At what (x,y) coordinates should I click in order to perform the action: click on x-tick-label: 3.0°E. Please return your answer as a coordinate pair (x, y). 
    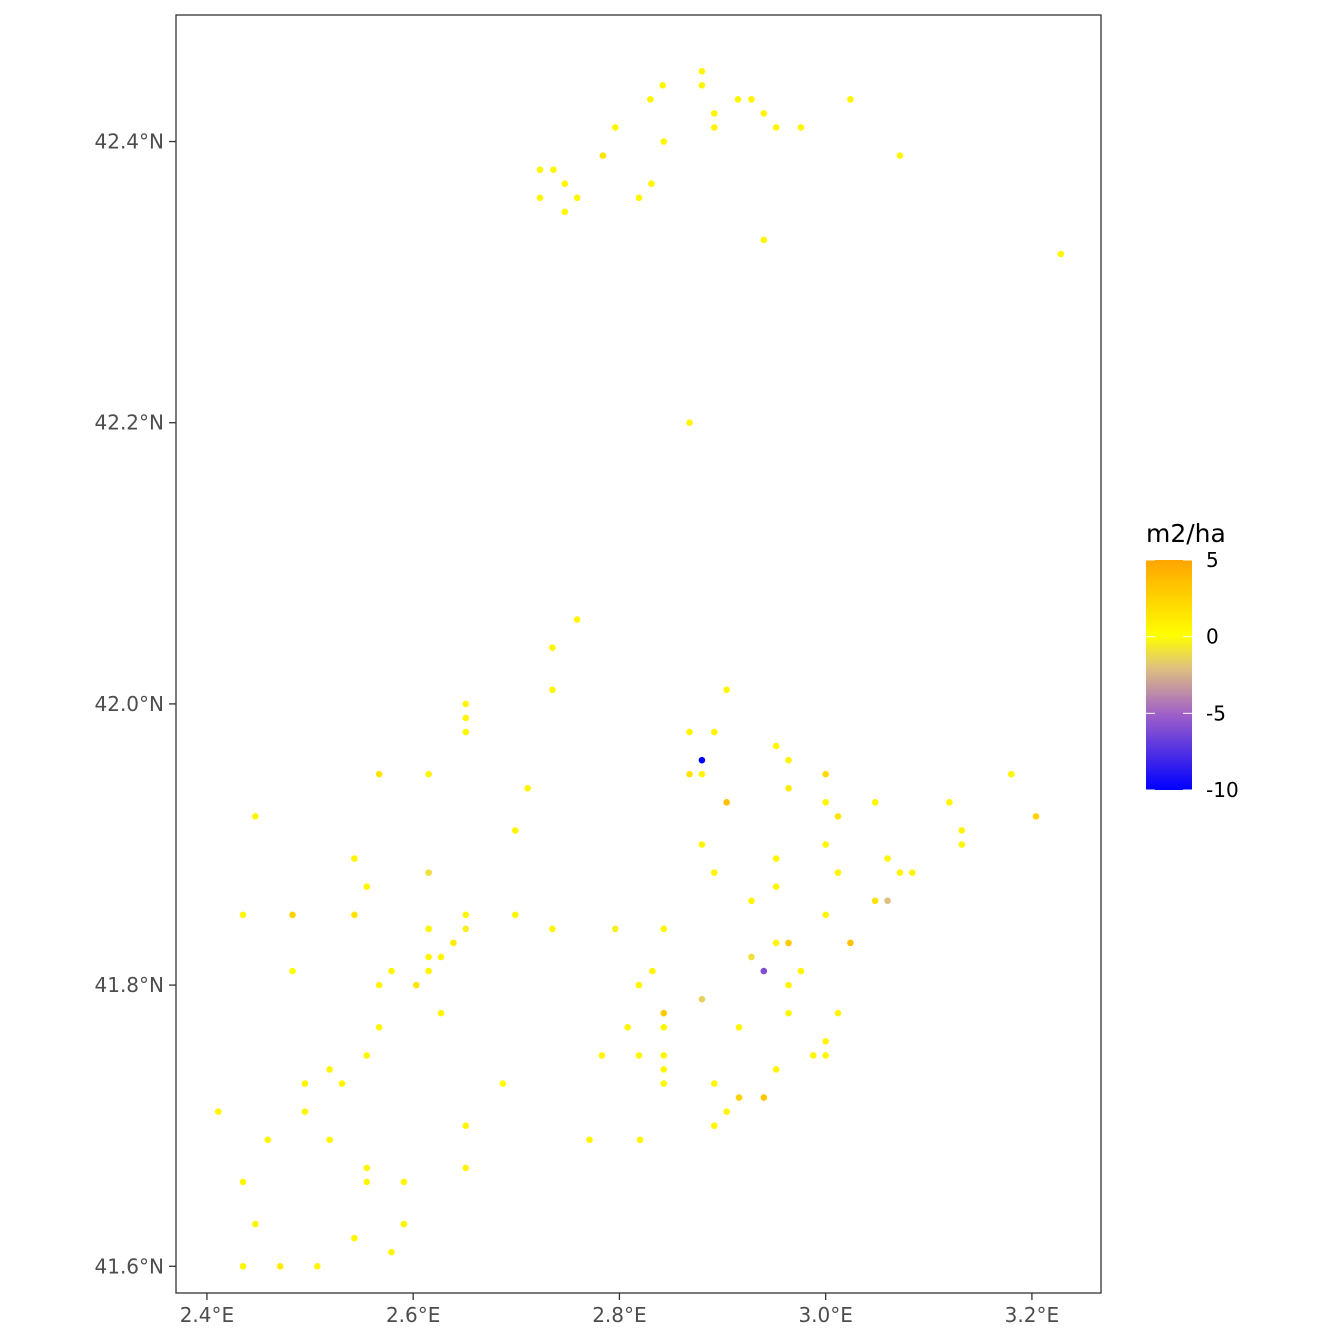
    Looking at the image, I should click on (825, 1315).